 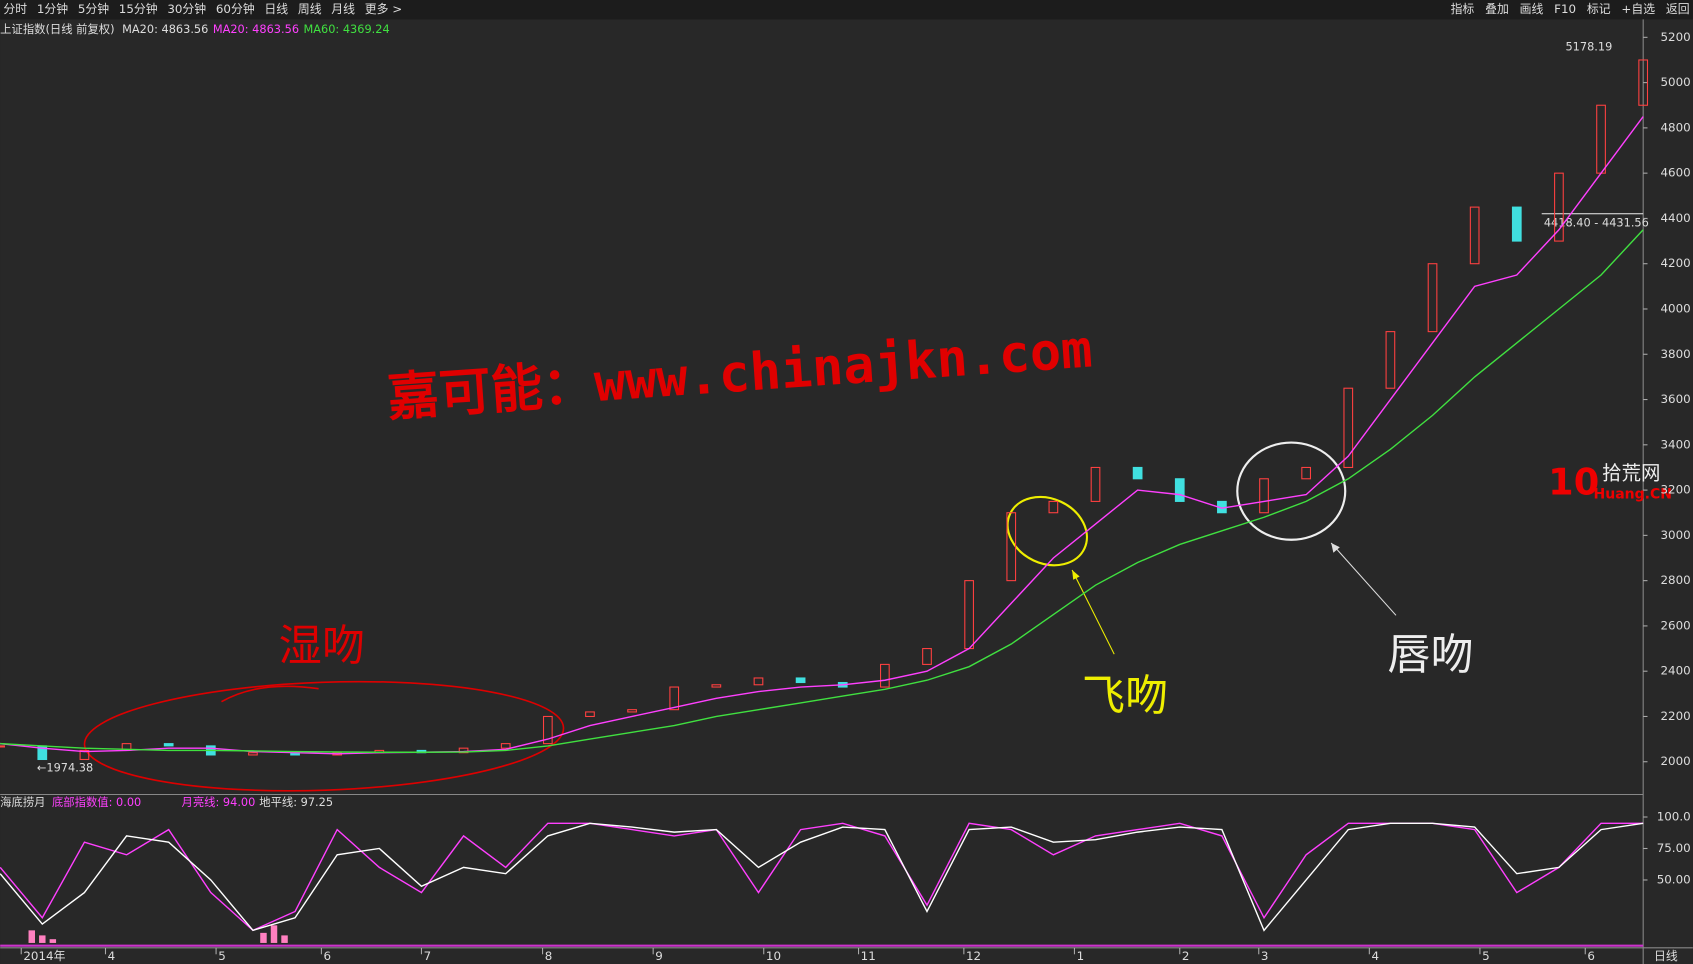 I want to click on y-tick-label: 4400, so click(x=1675, y=218).